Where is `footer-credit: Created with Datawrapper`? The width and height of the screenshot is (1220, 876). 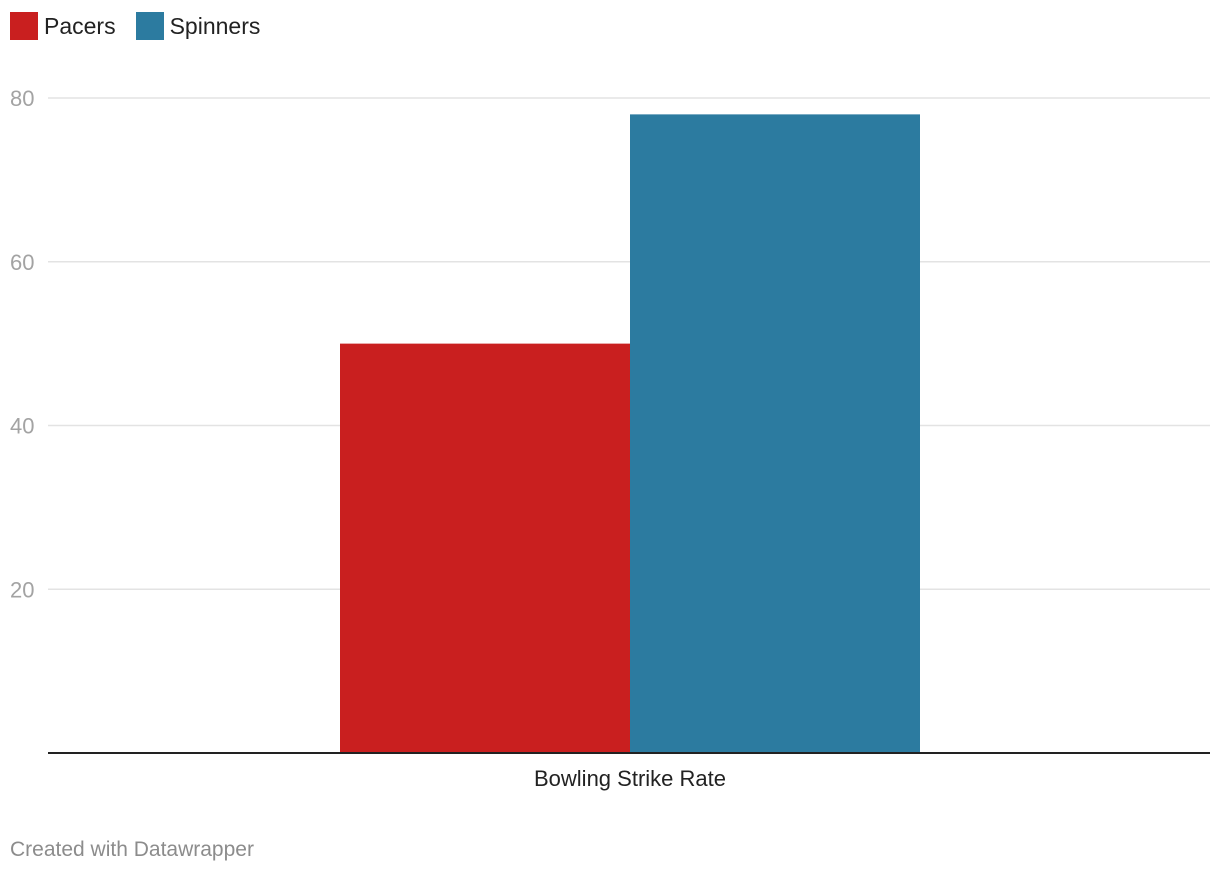 footer-credit: Created with Datawrapper is located at coordinates (132, 849).